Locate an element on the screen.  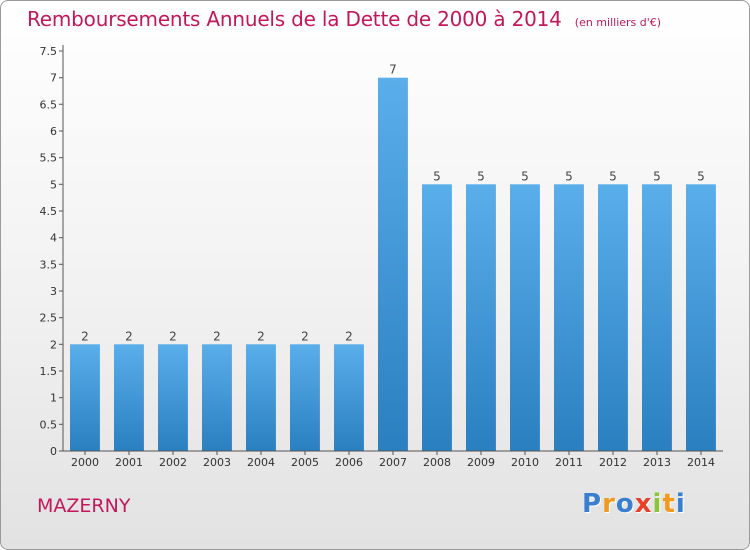
y-tick-label-5.5: 5.5 is located at coordinates (49, 158).